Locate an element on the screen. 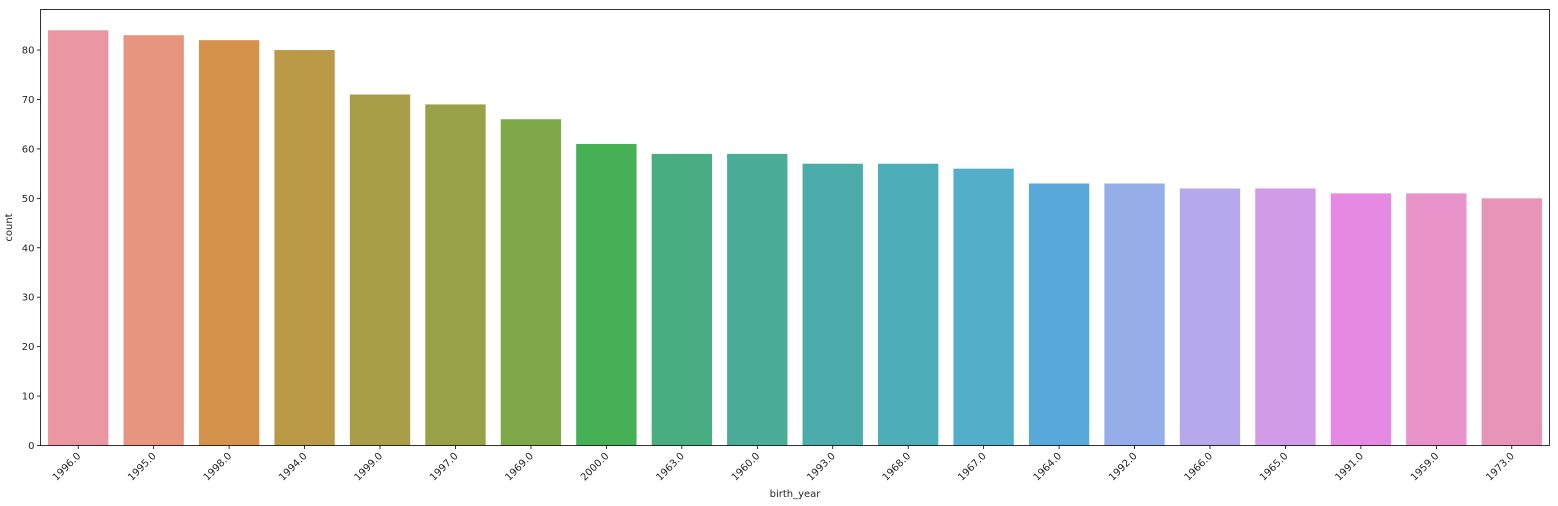 The width and height of the screenshot is (1558, 506). y-tick-label: 70 is located at coordinates (28, 100).